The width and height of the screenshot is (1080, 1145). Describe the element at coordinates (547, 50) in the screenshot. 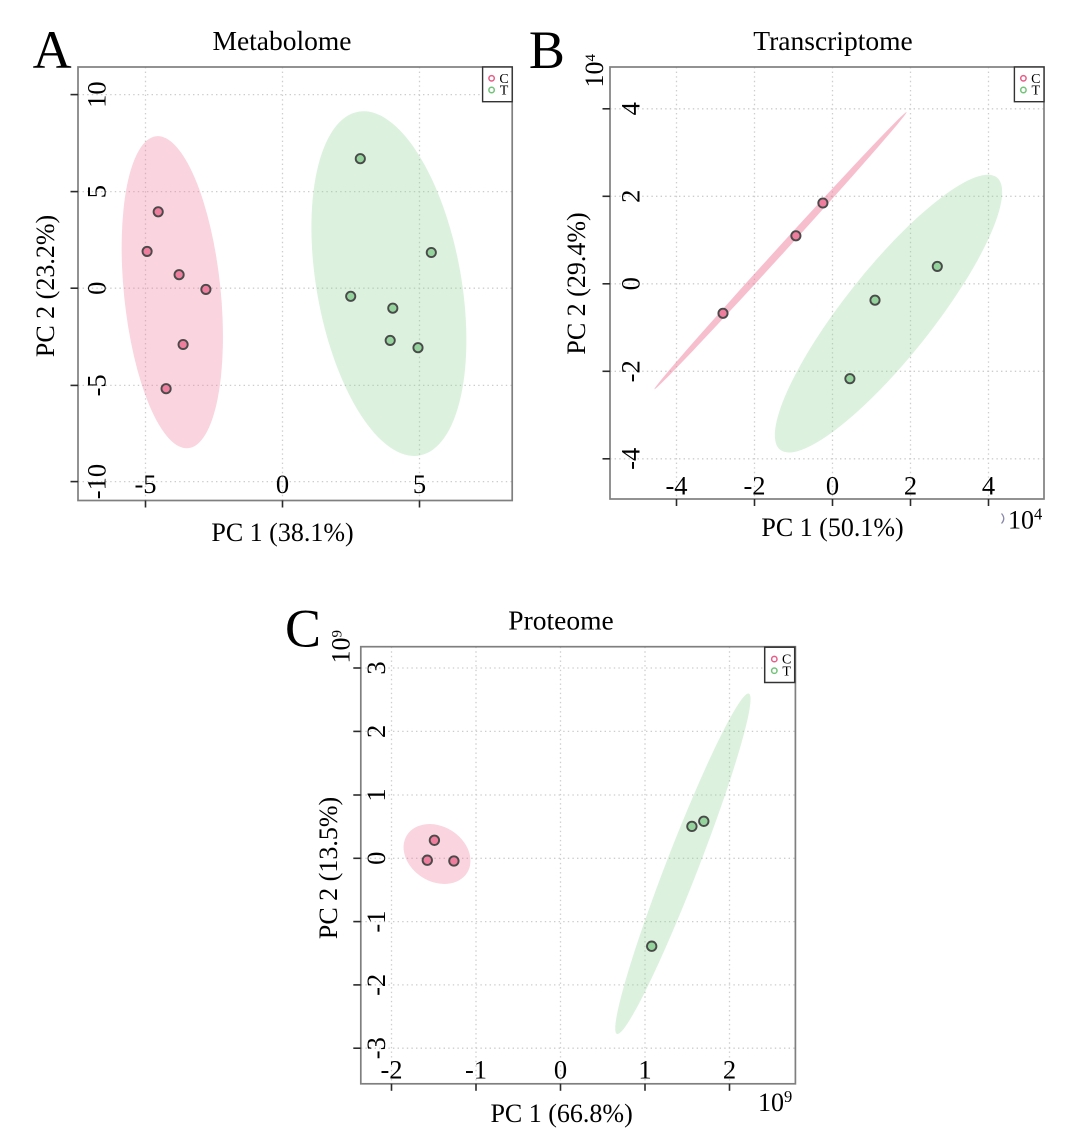

I see `svg-text: B` at that location.